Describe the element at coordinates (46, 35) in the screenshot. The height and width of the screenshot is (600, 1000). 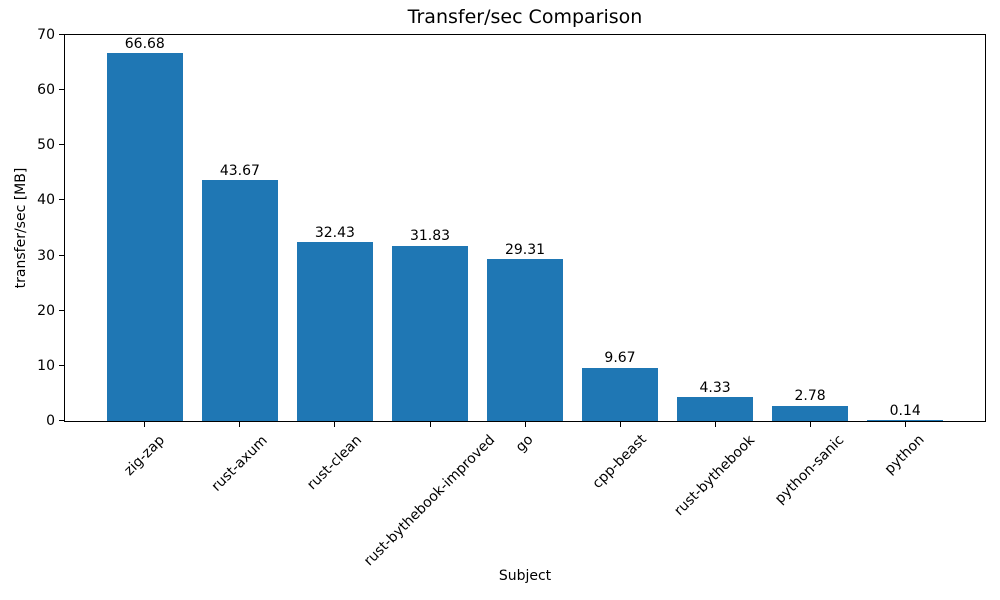
I see `y-tick-label: 70` at that location.